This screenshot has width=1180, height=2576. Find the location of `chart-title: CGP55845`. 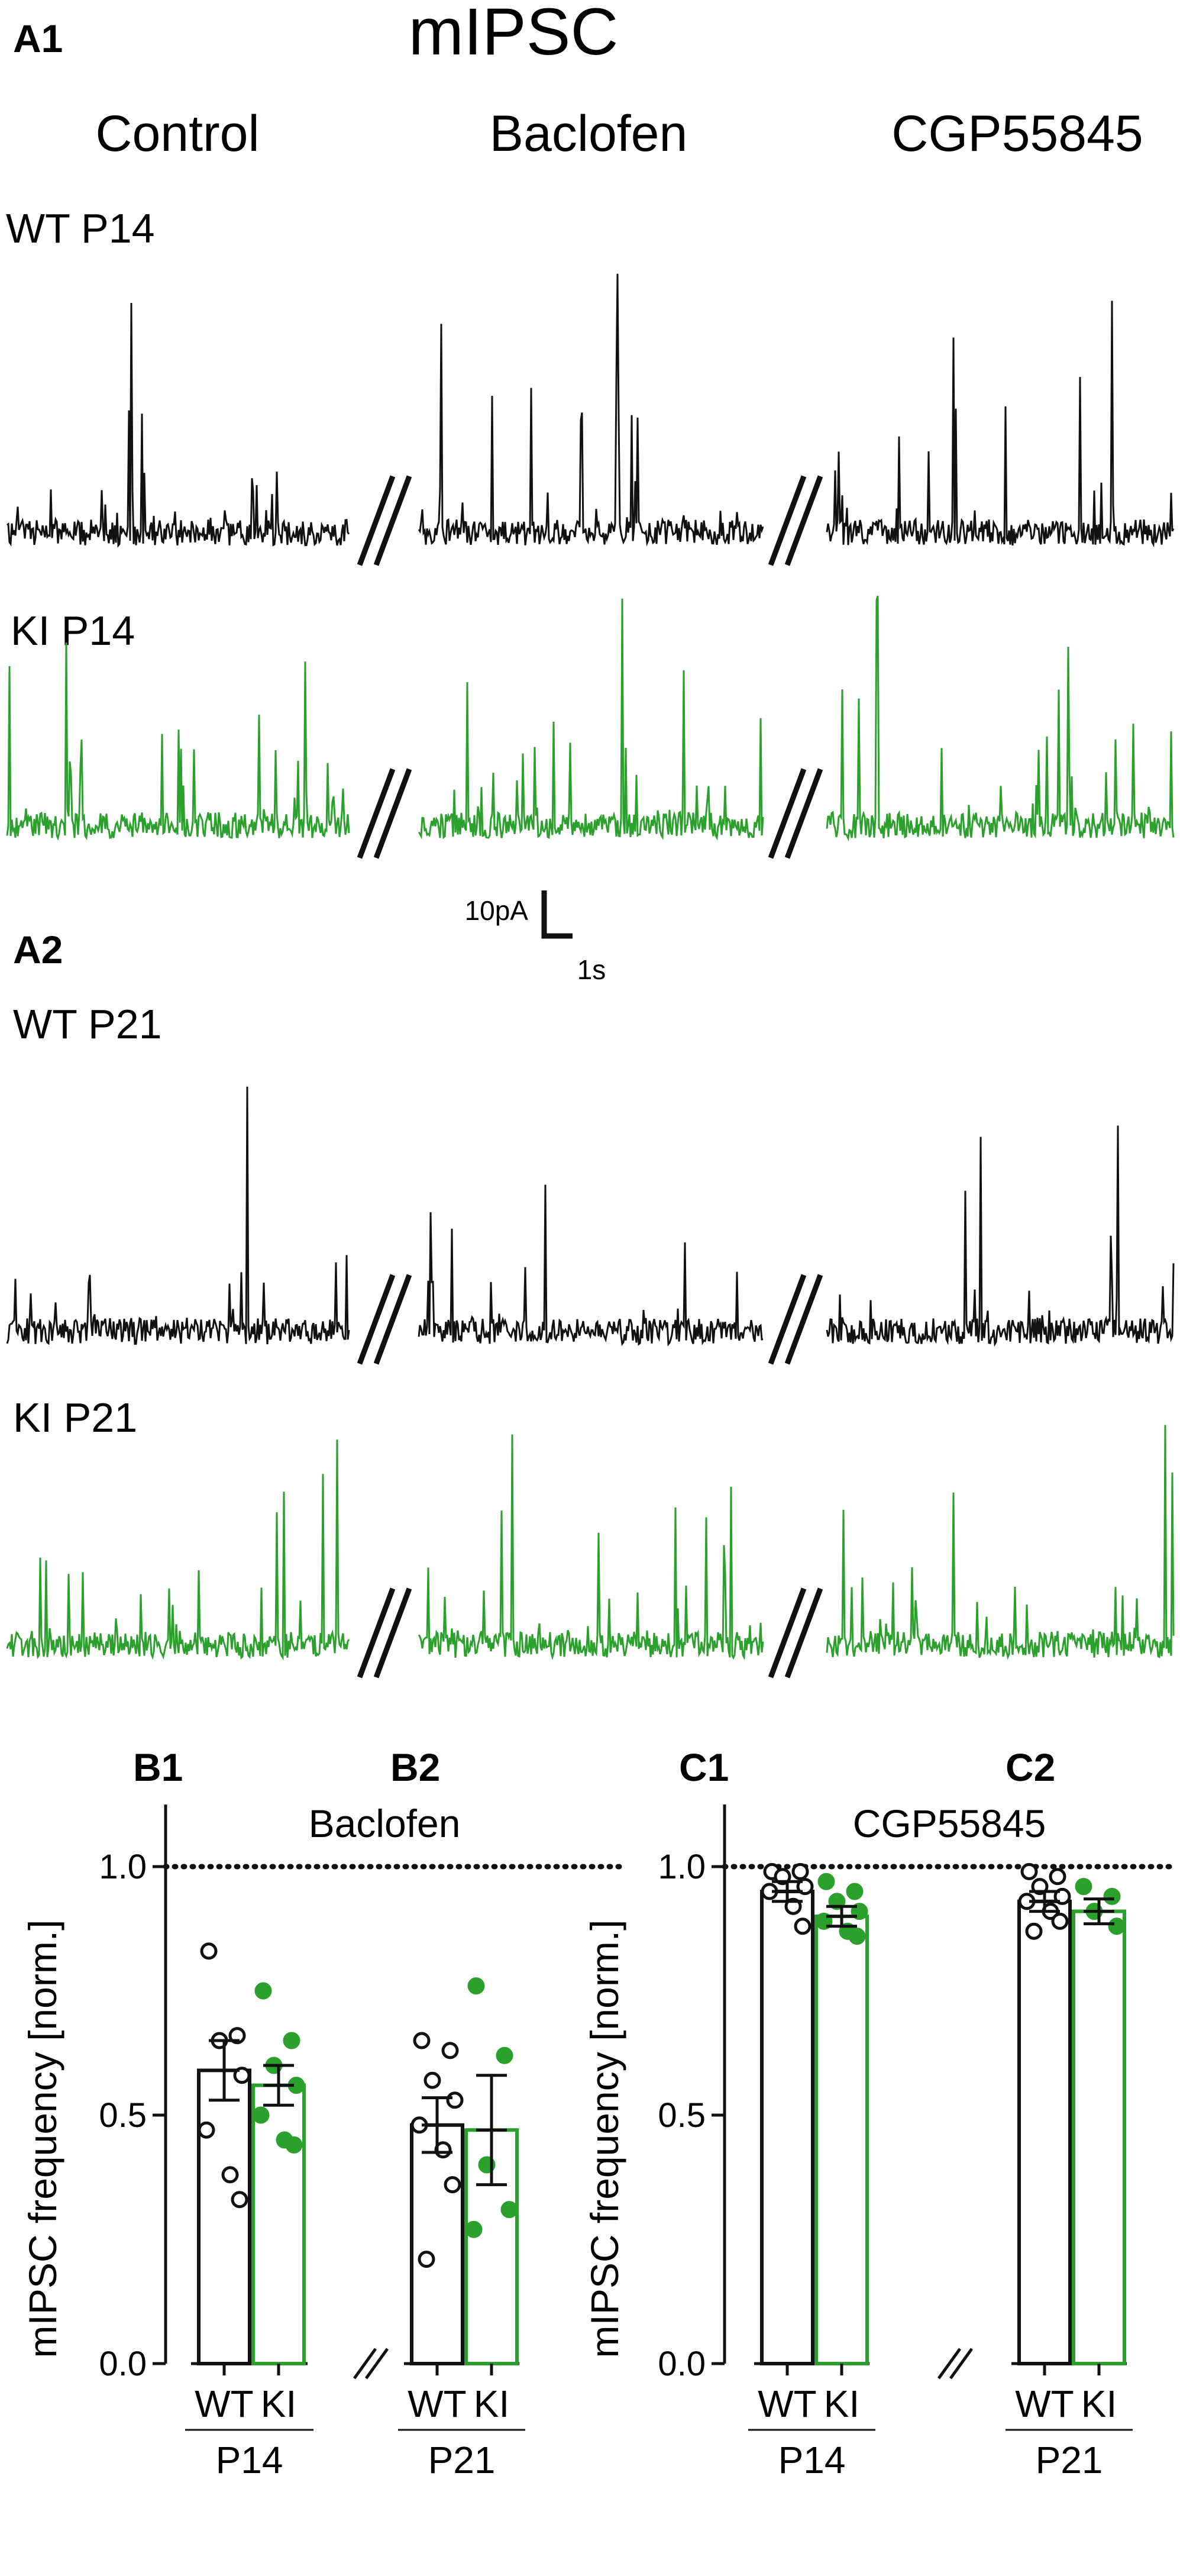

chart-title: CGP55845 is located at coordinates (949, 1823).